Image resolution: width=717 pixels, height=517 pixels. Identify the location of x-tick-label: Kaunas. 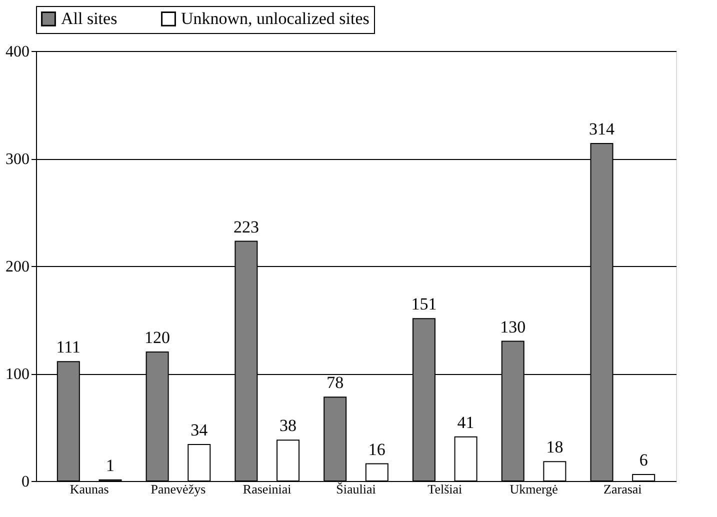
(89, 489).